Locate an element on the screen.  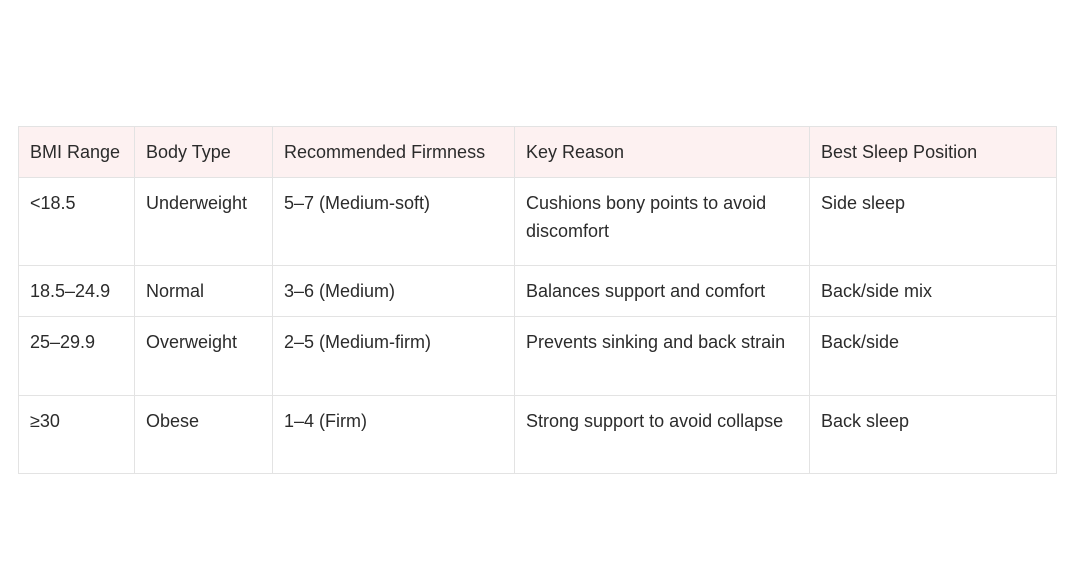
cell-body-type: Normal is located at coordinates (203, 291).